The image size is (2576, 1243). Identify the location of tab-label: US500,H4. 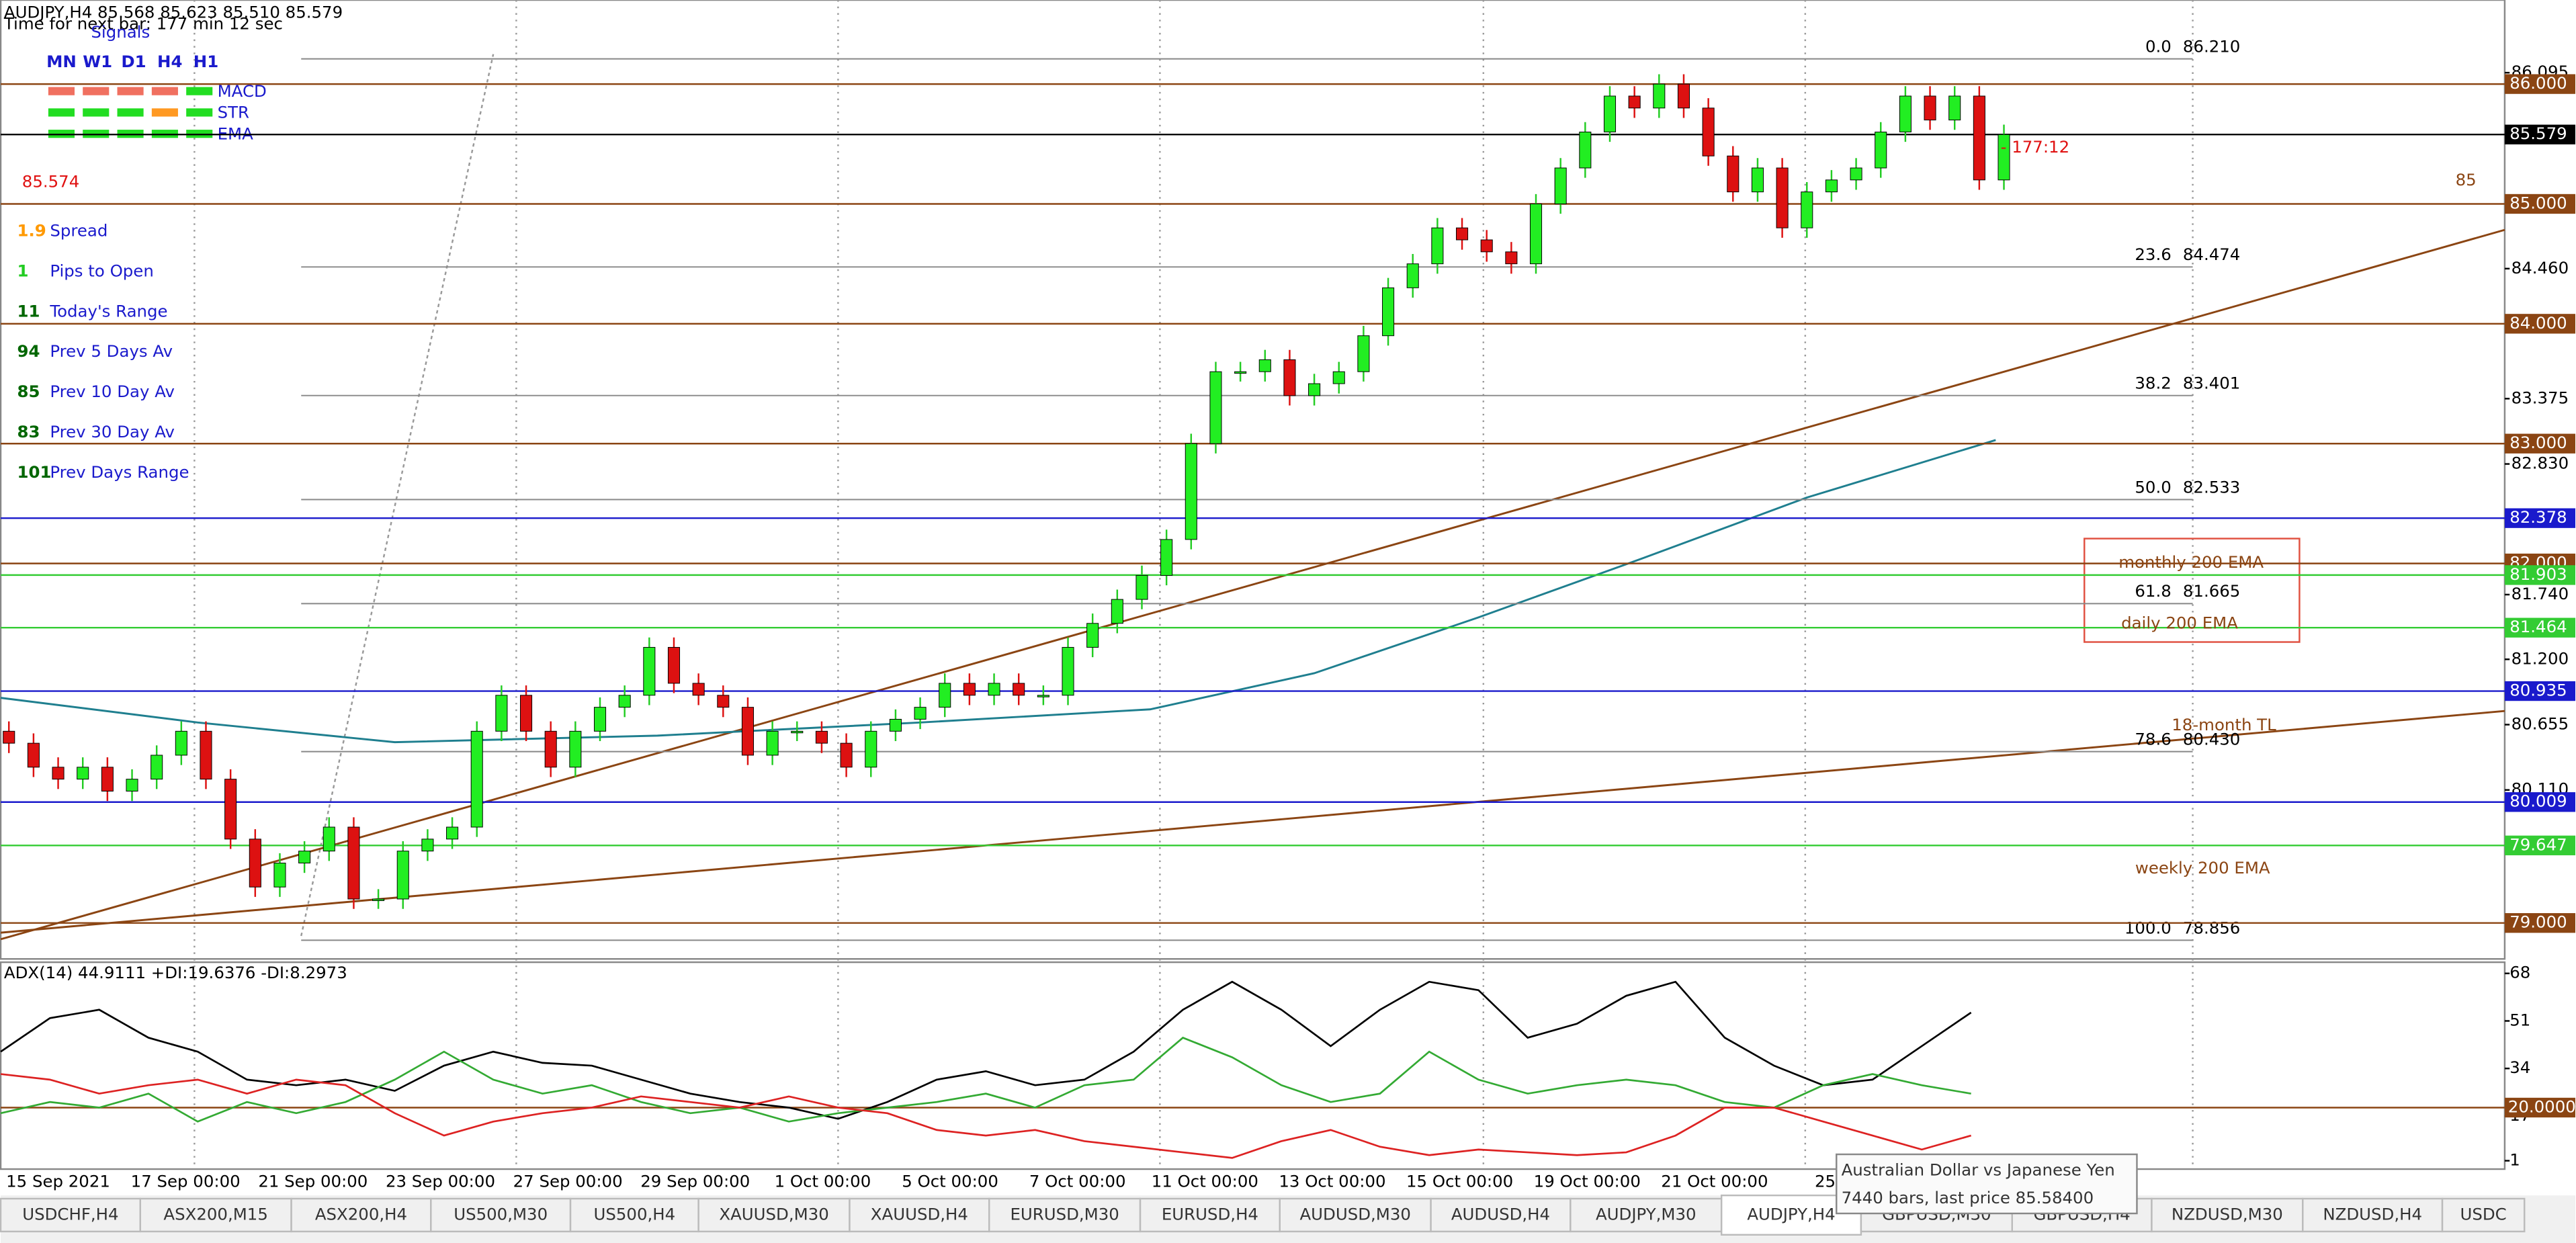
(635, 1214).